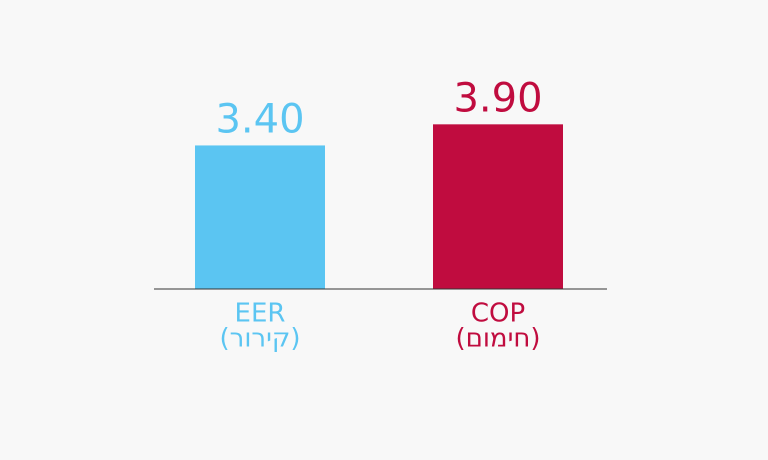  Describe the element at coordinates (497, 98) in the screenshot. I see `value-label: 3.90` at that location.